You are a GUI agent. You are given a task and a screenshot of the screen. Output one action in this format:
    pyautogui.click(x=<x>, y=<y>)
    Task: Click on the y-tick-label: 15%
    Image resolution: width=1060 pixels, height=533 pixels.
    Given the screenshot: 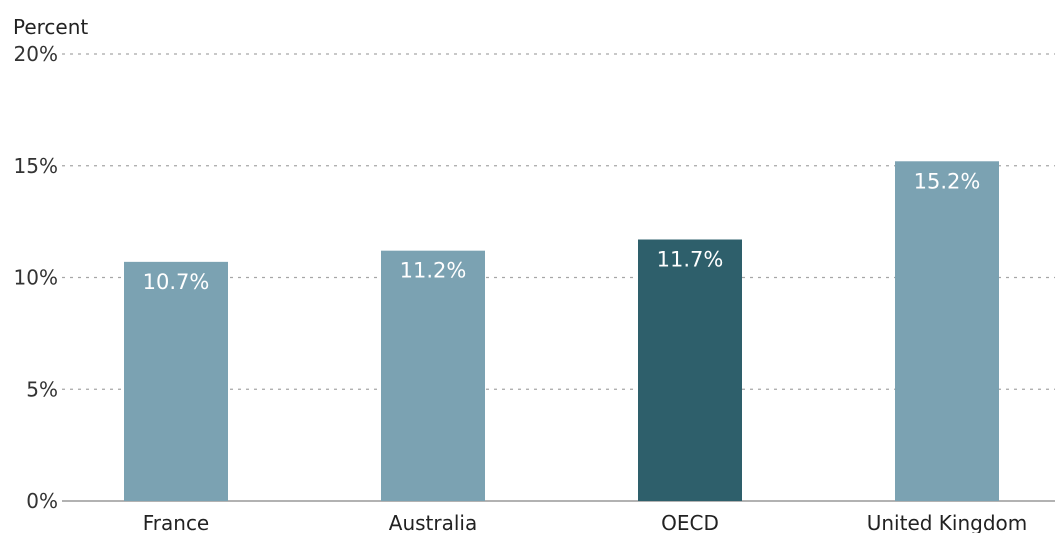 What is the action you would take?
    pyautogui.click(x=36, y=166)
    